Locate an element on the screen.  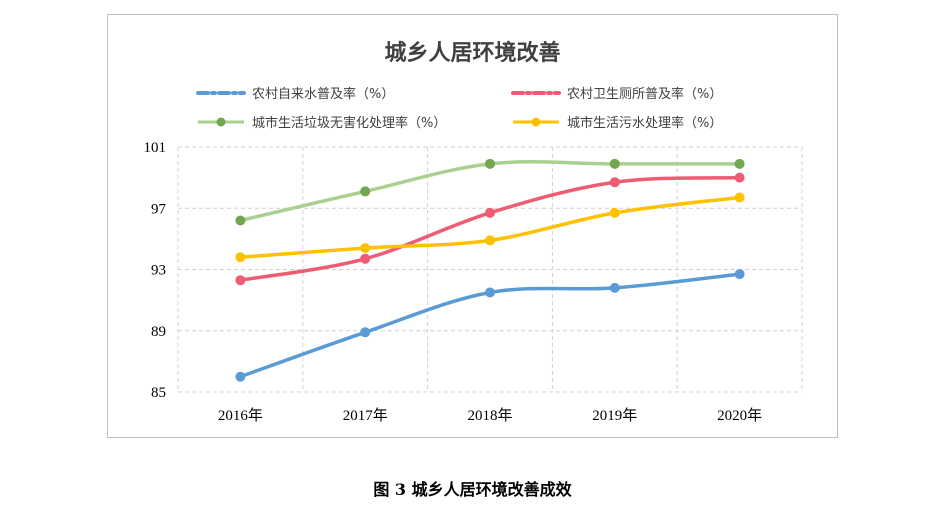
y-tick-label: 93 is located at coordinates (158, 271).